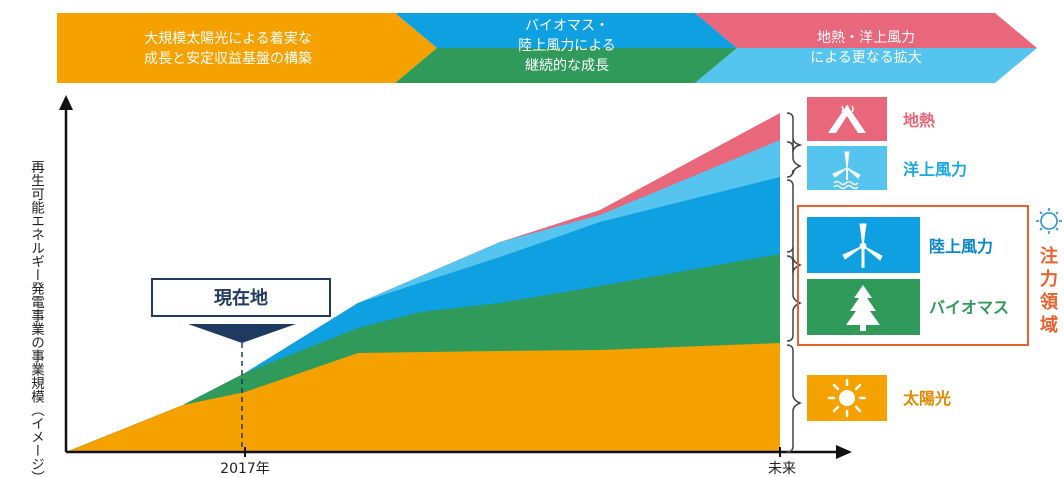 The image size is (1064, 477). What do you see at coordinates (863, 308) in the screenshot?
I see `biomass-icon` at bounding box center [863, 308].